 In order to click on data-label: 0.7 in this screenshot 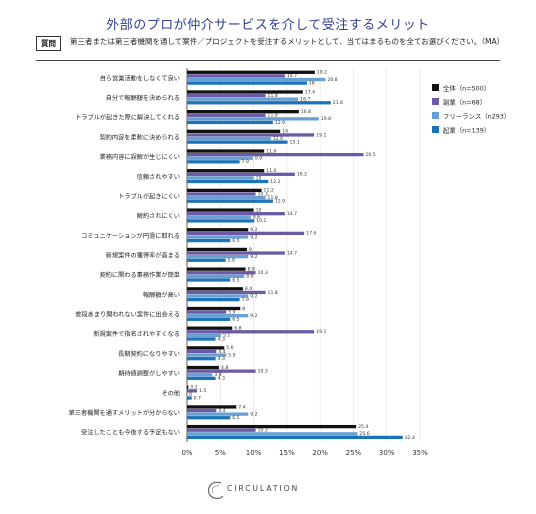, I will do `click(197, 398)`.